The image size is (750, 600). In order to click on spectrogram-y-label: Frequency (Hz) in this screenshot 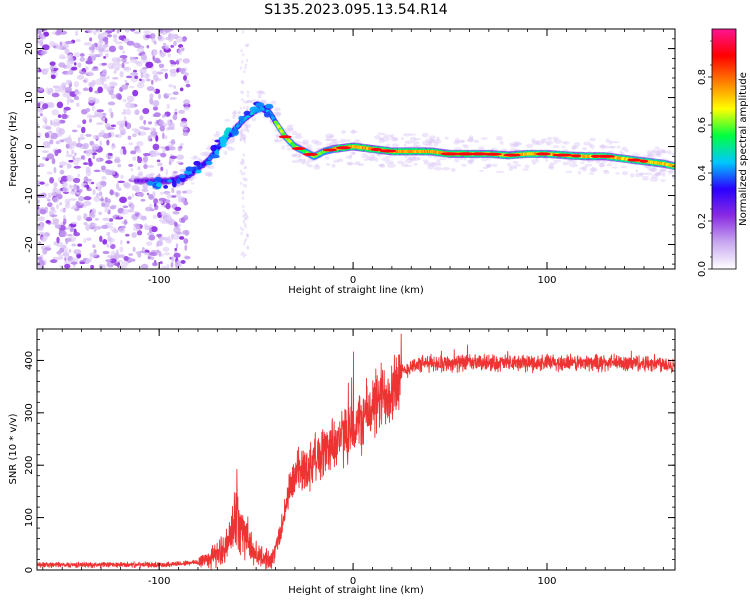, I will do `click(13, 149)`.